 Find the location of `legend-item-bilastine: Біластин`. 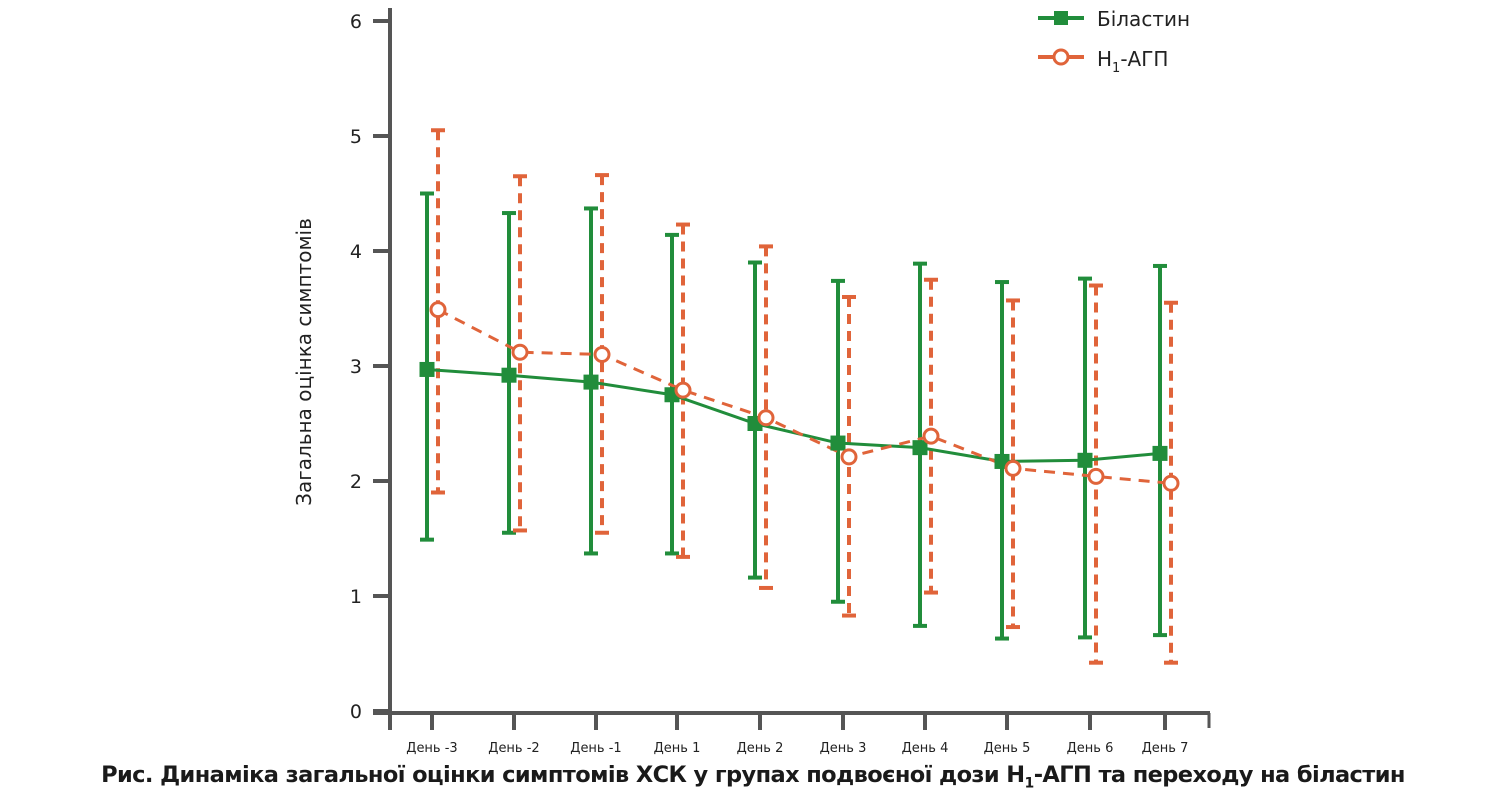

legend-item-bilastine: Біластин is located at coordinates (1114, 19).